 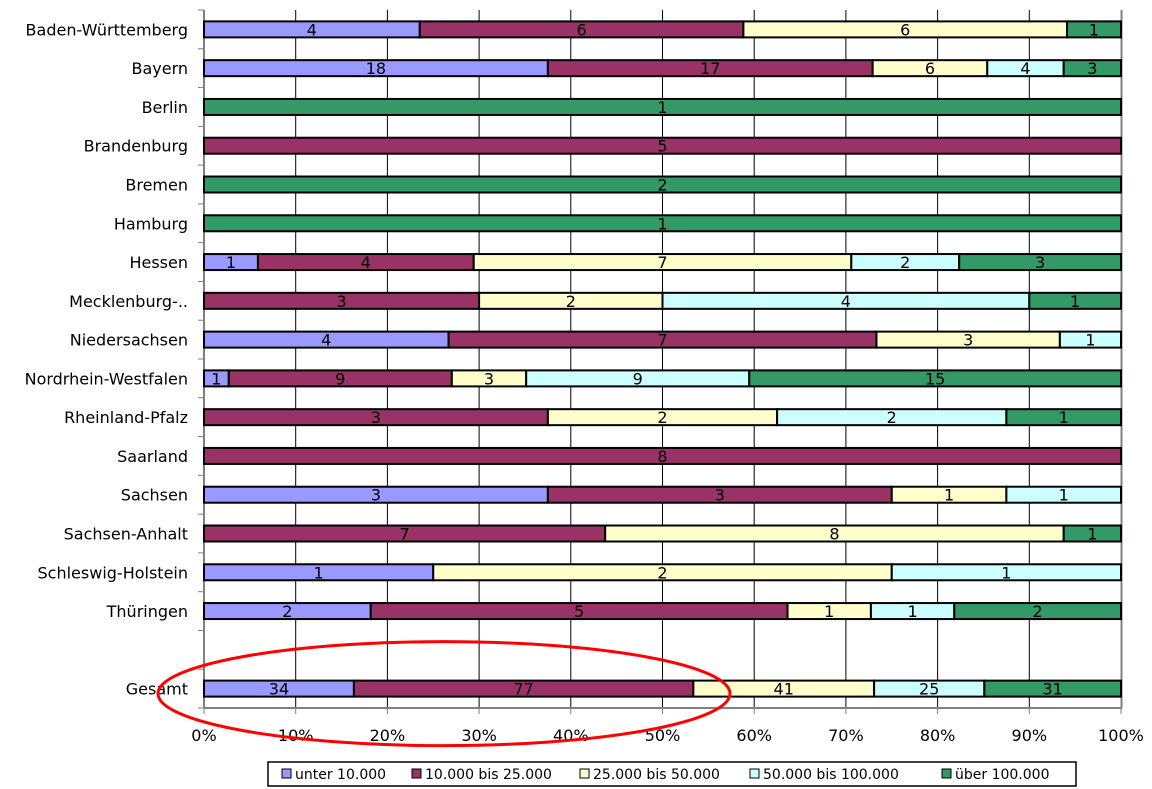 What do you see at coordinates (1002, 775) in the screenshot?
I see `legend-entry: über 100.000` at bounding box center [1002, 775].